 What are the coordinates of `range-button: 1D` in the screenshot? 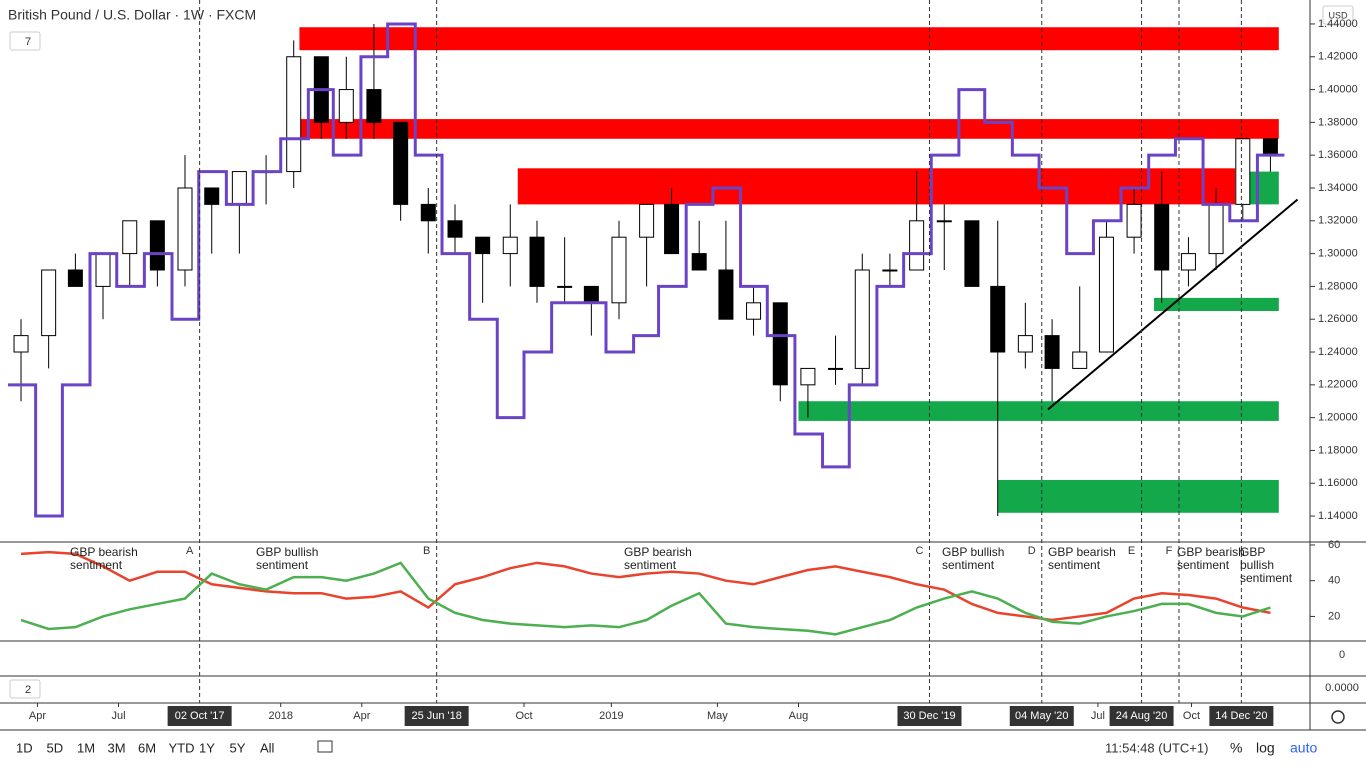 It's located at (24, 747).